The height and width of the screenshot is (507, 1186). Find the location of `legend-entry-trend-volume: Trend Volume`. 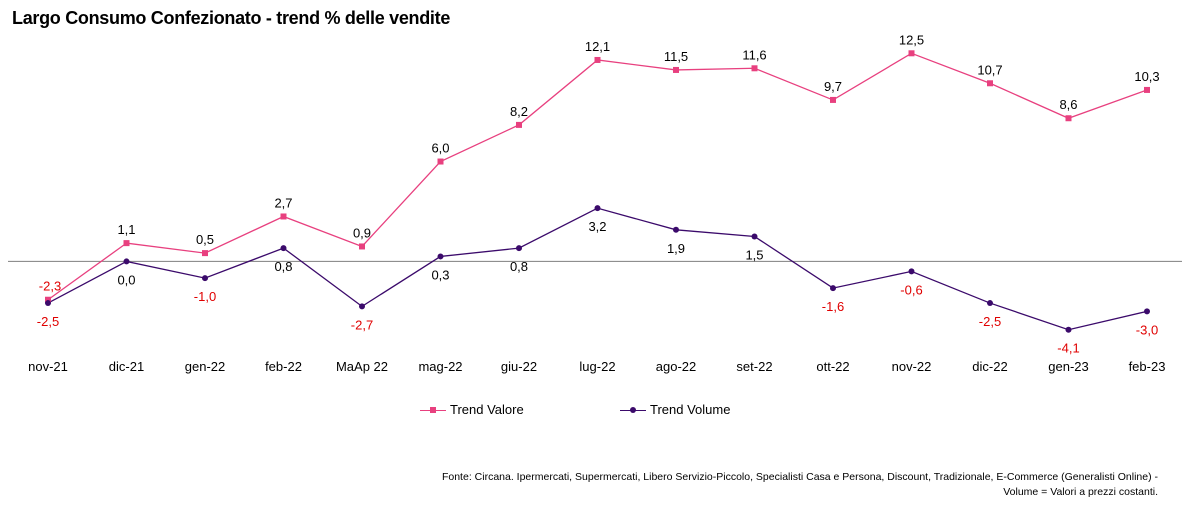

legend-entry-trend-volume: Trend Volume is located at coordinates (675, 409).